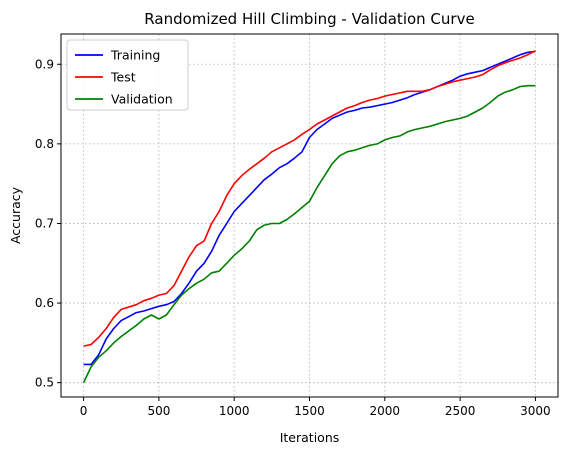 This screenshot has width=570, height=455. I want to click on legend: Training Test Validation, so click(127, 75).